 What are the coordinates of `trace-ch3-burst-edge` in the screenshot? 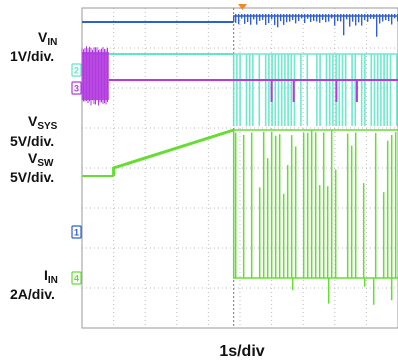 It's located at (94, 76).